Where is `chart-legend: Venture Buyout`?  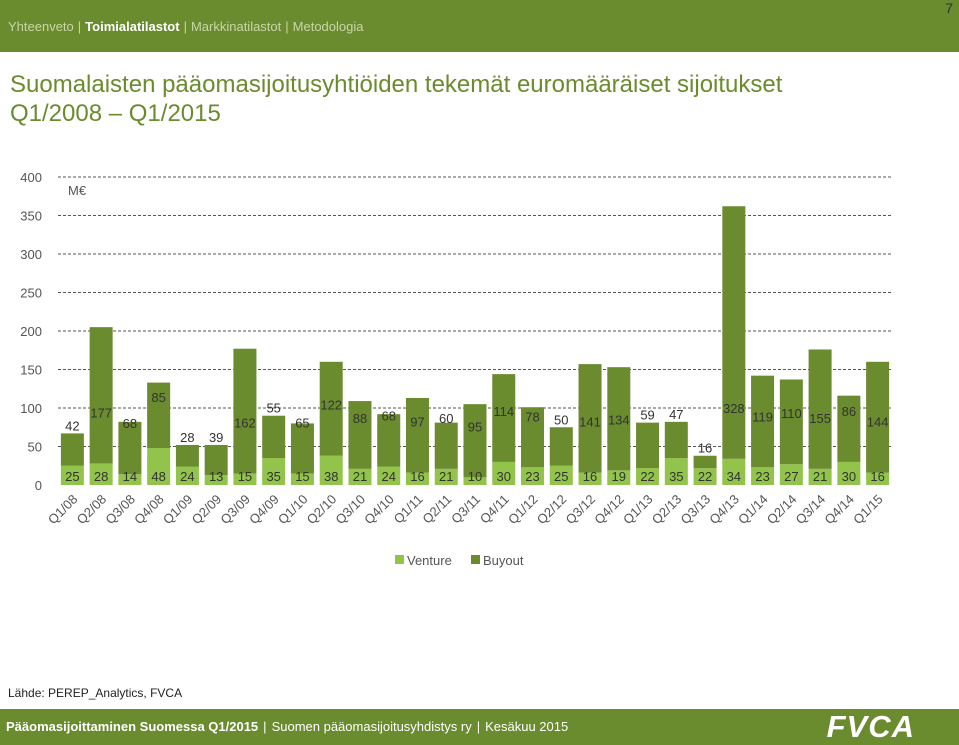 chart-legend: Venture Buyout is located at coordinates (459, 560).